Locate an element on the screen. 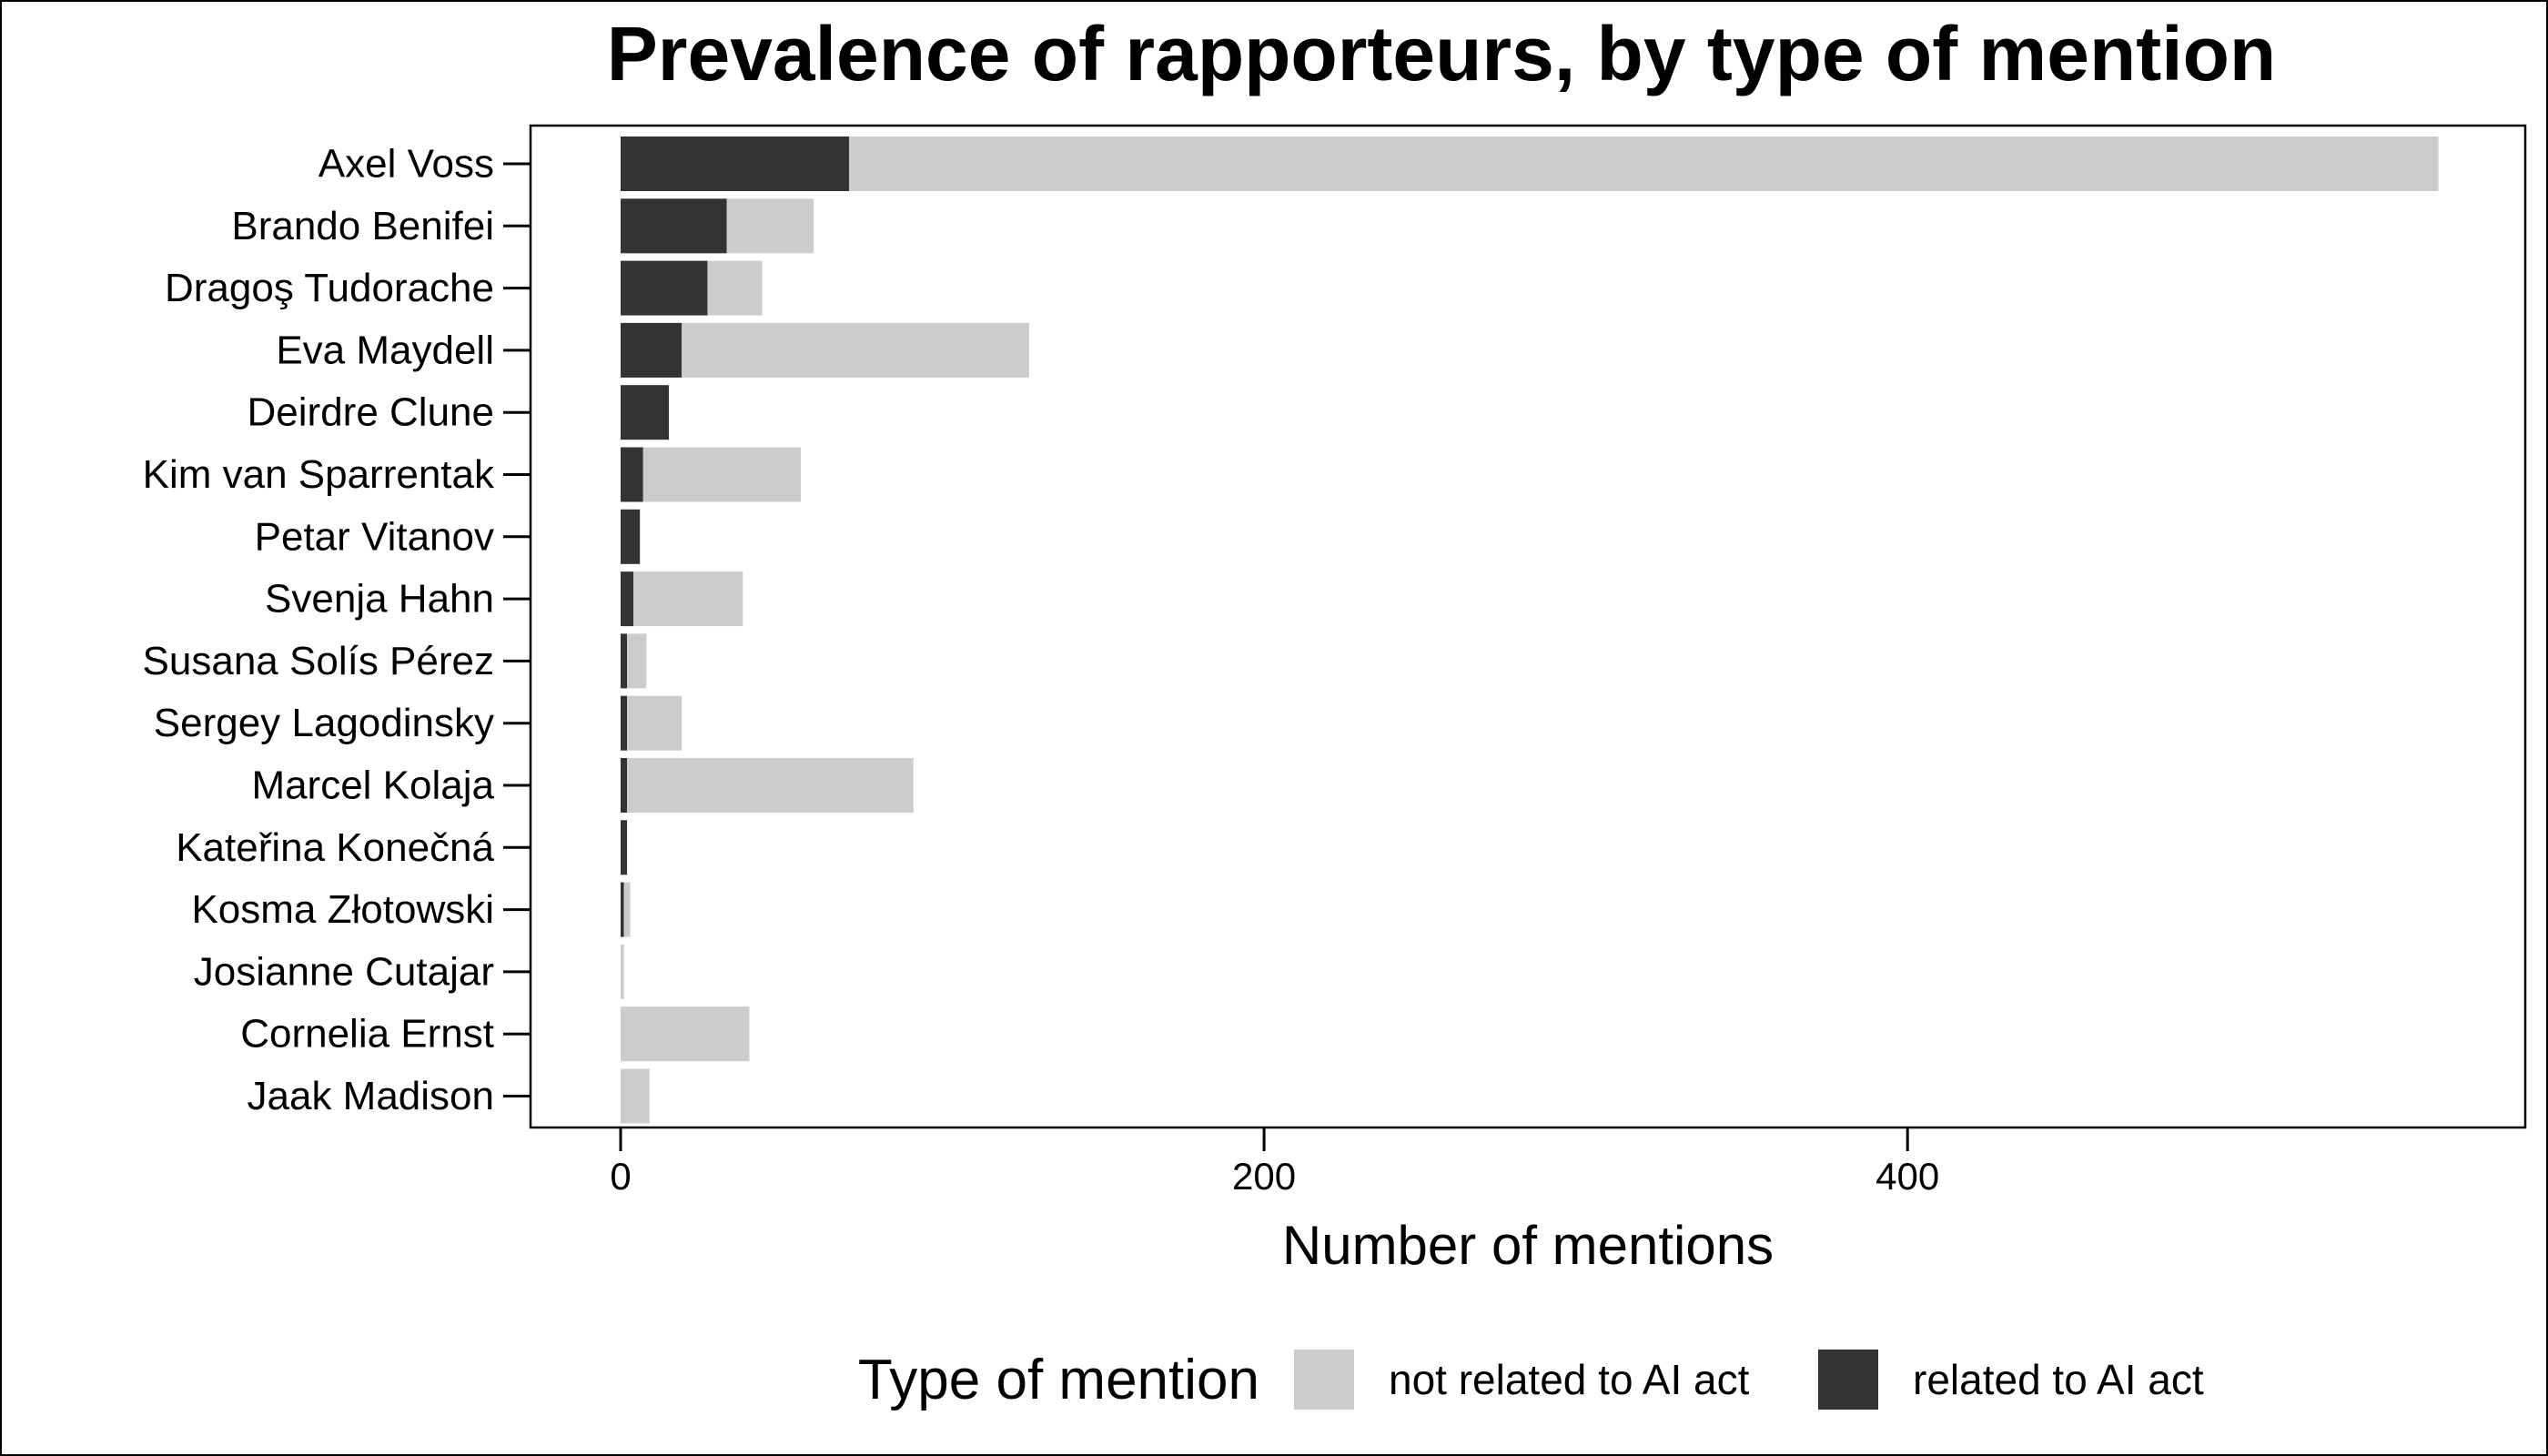 The width and height of the screenshot is (2548, 1456). bar-related-kosma-z-otowski is located at coordinates (622, 910).